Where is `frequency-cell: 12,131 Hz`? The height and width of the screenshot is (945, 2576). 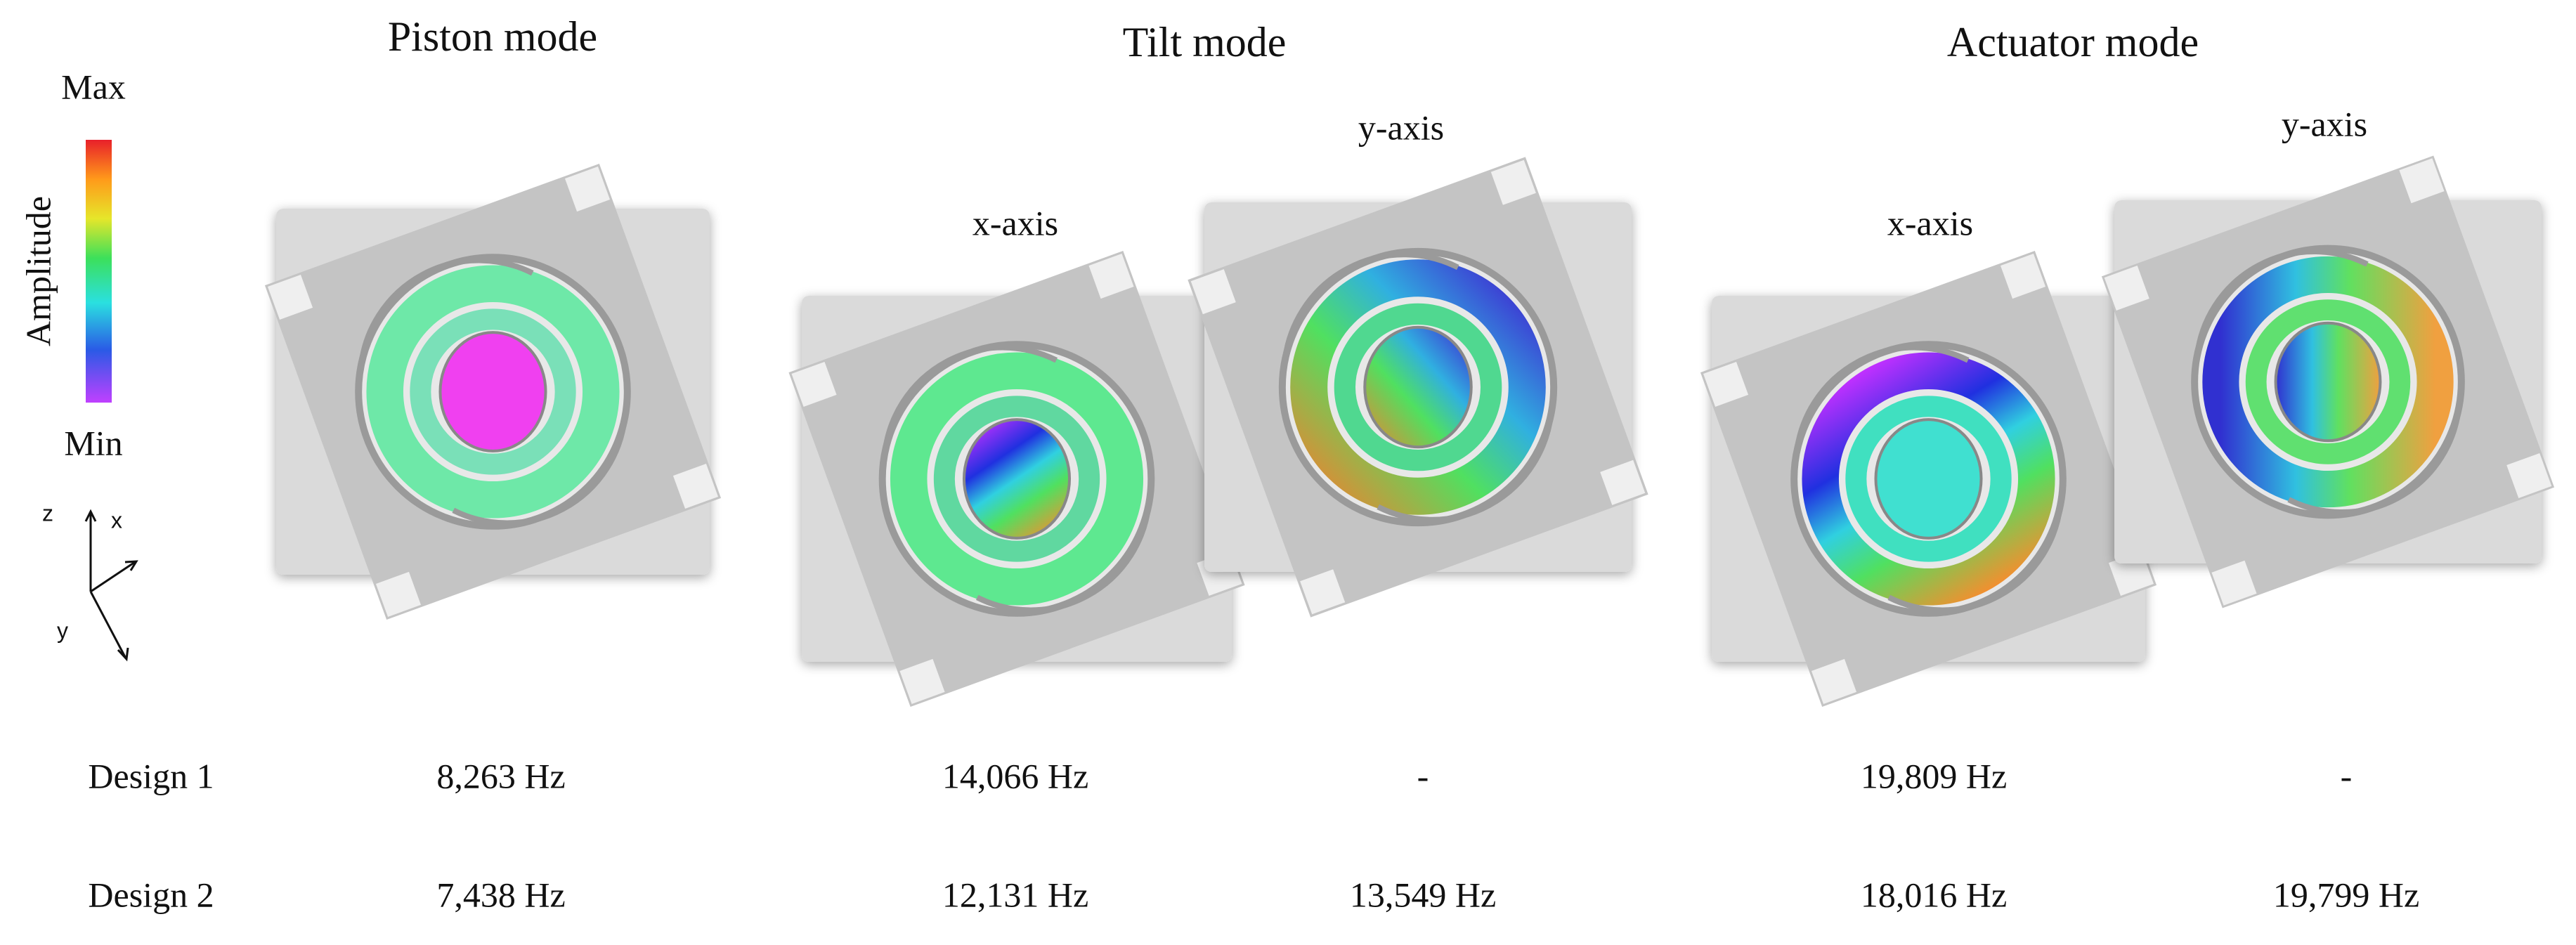
frequency-cell: 12,131 Hz is located at coordinates (1015, 895).